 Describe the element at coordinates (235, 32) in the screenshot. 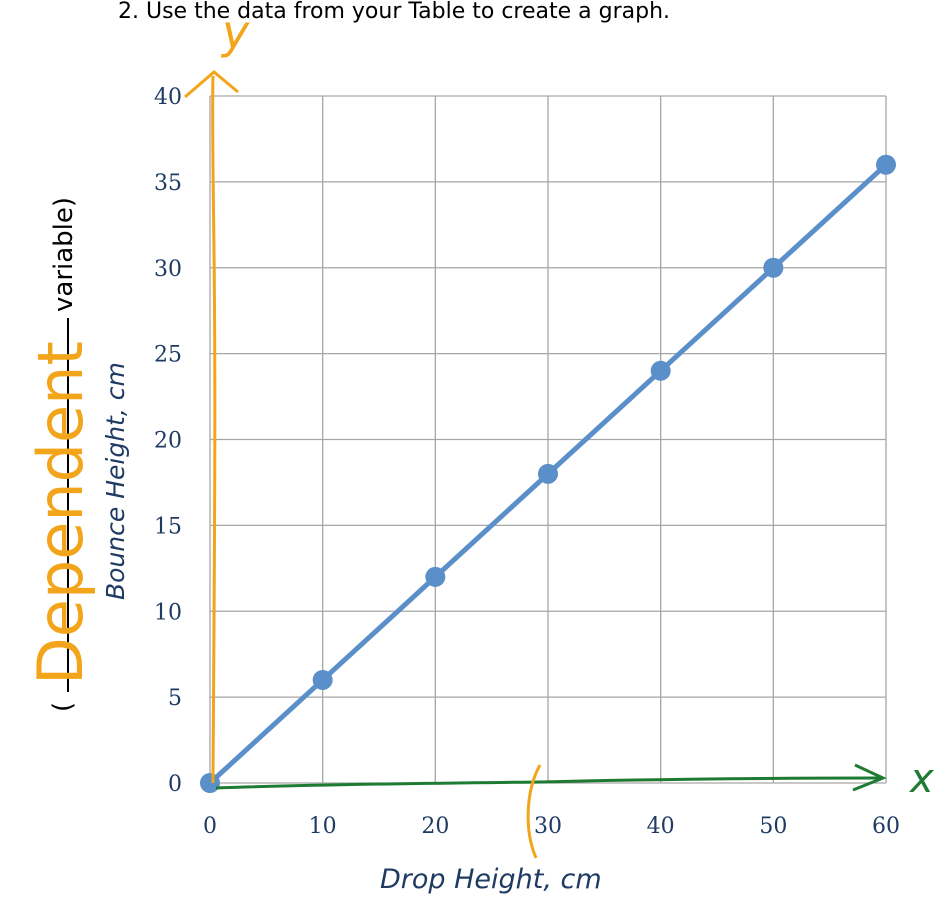

I see `y-axis-letter: y` at that location.